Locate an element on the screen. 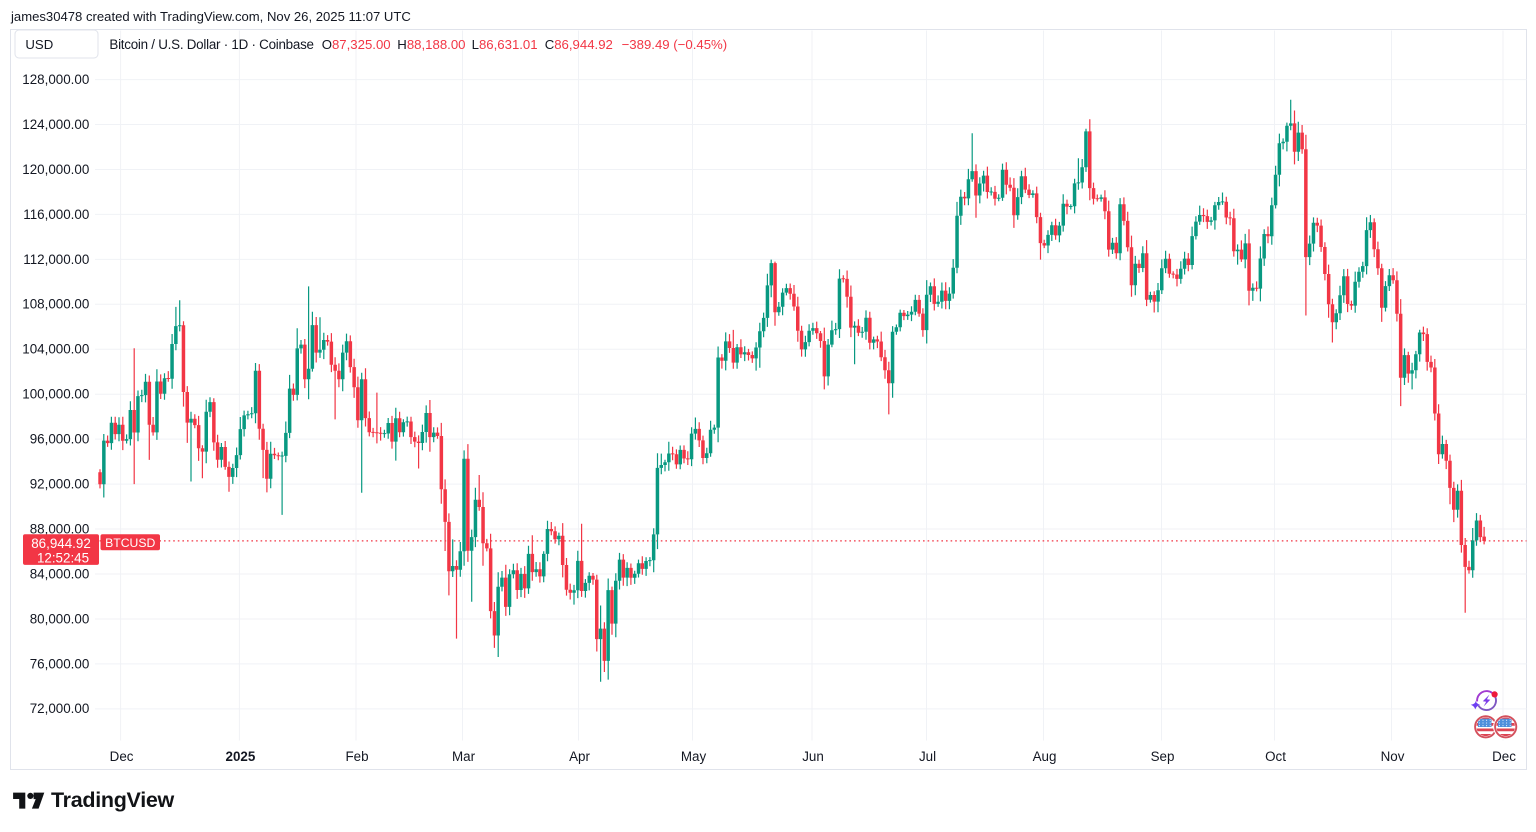 This screenshot has width=1536, height=832. svg-text: Jun is located at coordinates (813, 756).